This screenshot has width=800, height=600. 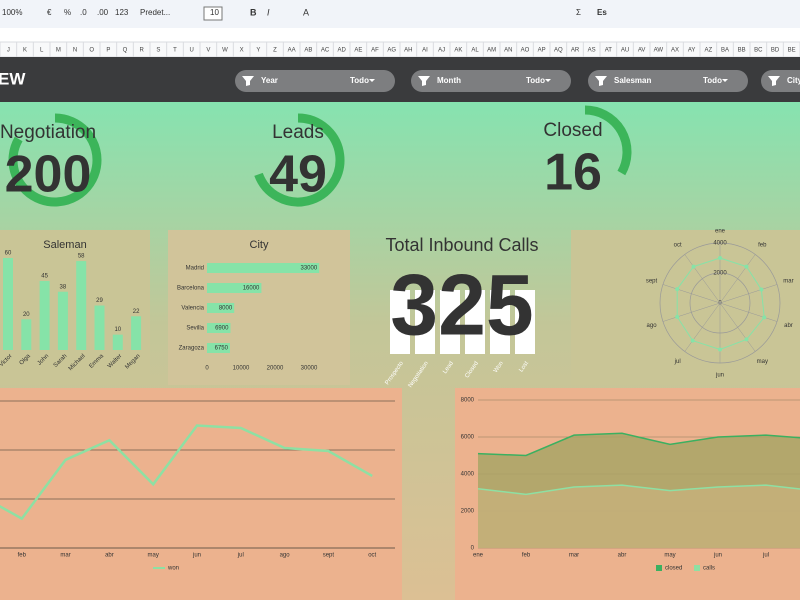 I want to click on column-header: AH, so click(x=408, y=51).